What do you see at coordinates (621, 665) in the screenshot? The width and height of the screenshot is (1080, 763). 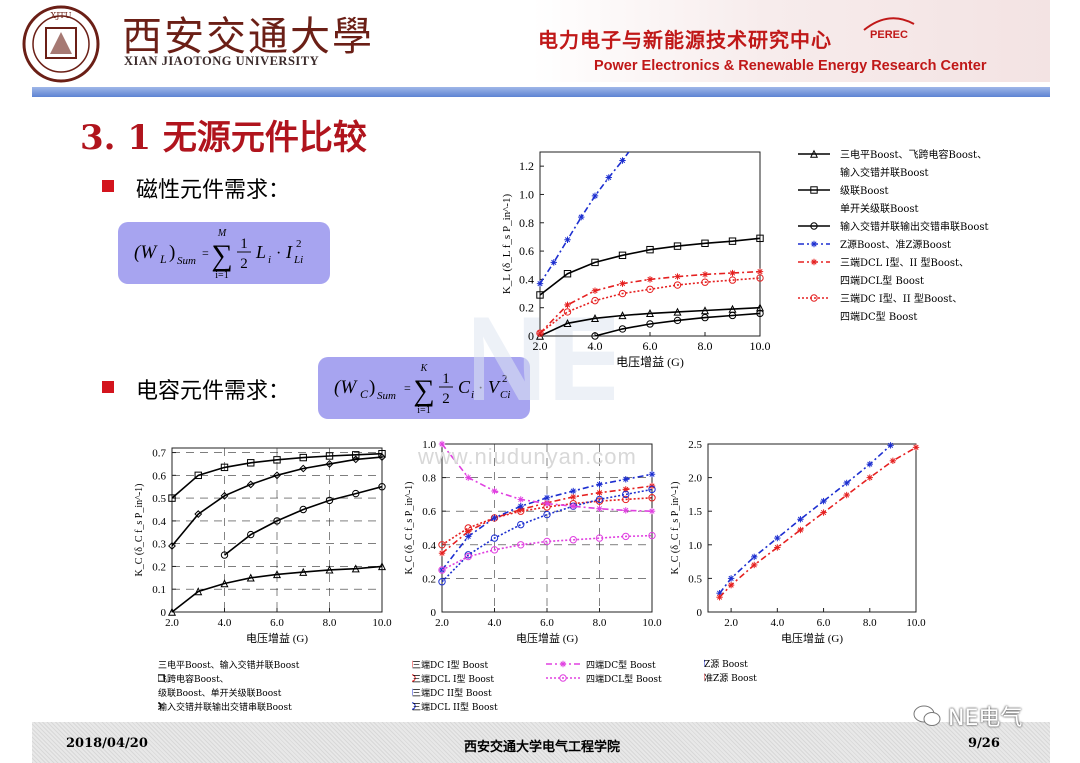 I see `legend-label: 四端DC型 Boost` at bounding box center [621, 665].